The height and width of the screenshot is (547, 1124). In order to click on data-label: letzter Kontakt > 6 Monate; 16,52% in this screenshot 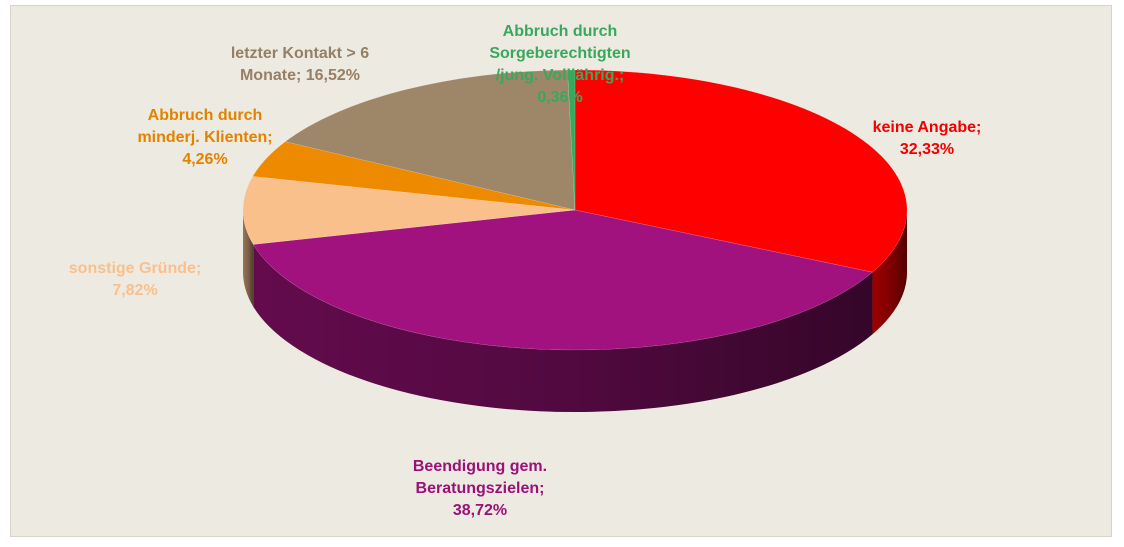, I will do `click(300, 65)`.